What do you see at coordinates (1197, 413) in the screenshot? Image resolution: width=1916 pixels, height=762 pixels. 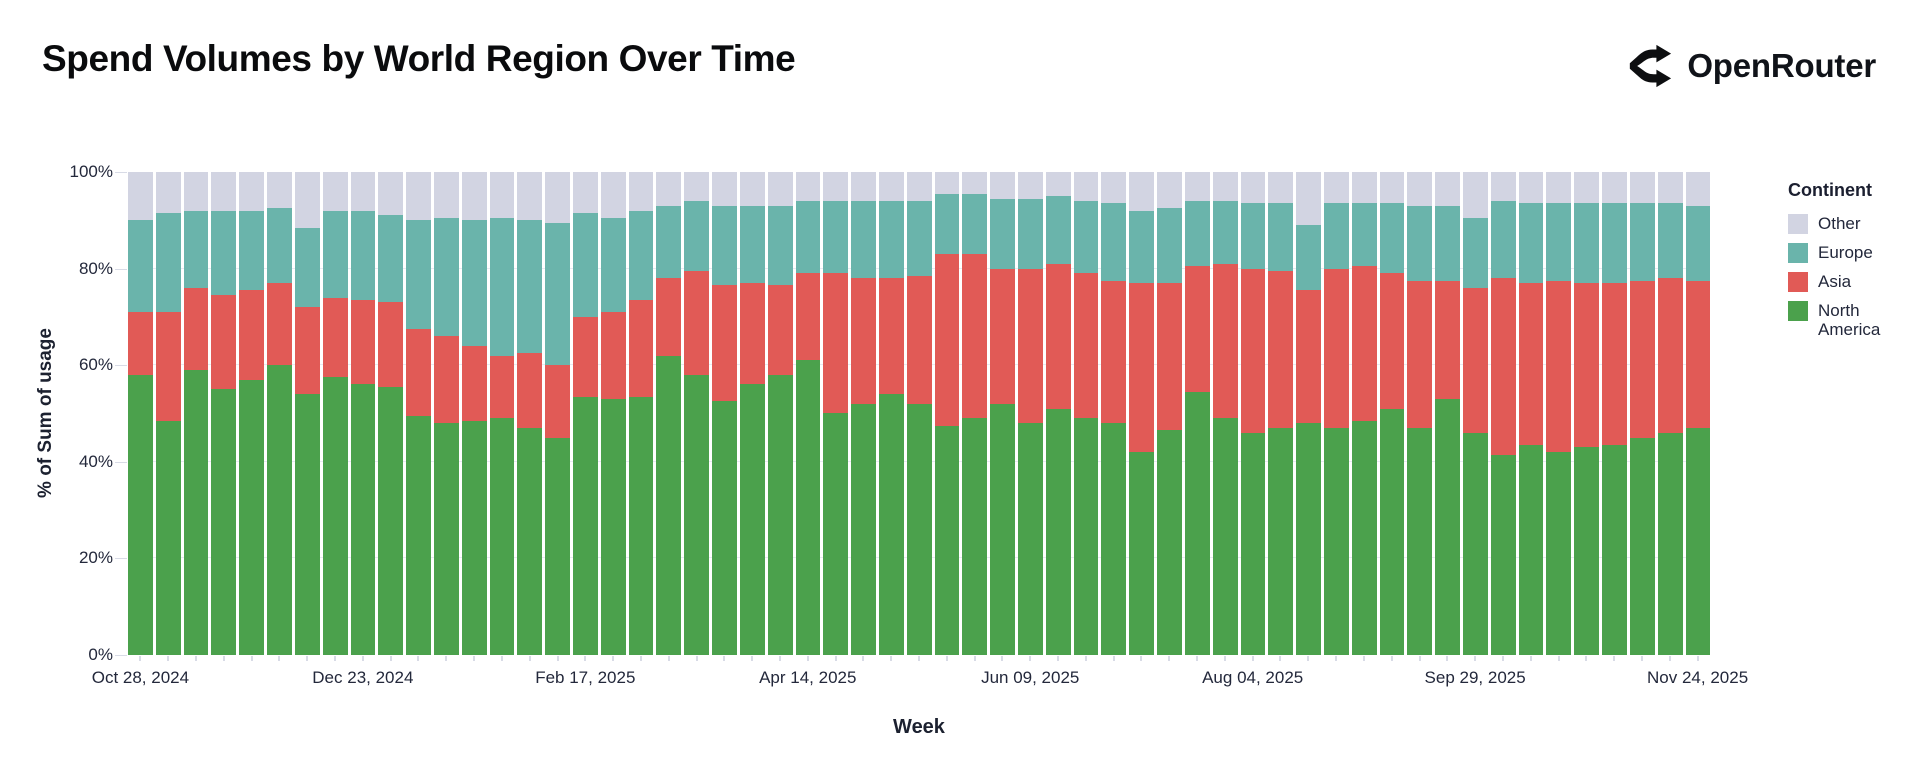 I see `bar-week-jul-21-2025` at bounding box center [1197, 413].